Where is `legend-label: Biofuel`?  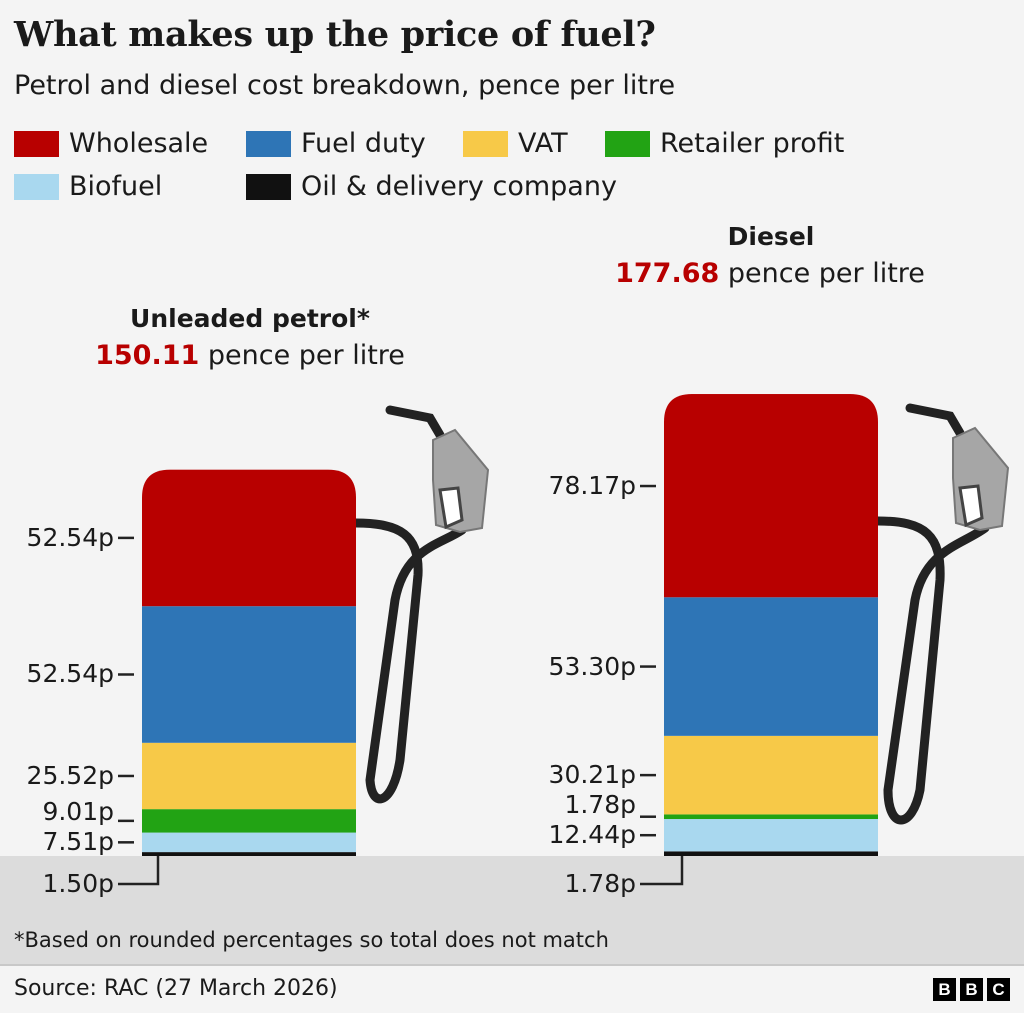
legend-label: Biofuel is located at coordinates (116, 186).